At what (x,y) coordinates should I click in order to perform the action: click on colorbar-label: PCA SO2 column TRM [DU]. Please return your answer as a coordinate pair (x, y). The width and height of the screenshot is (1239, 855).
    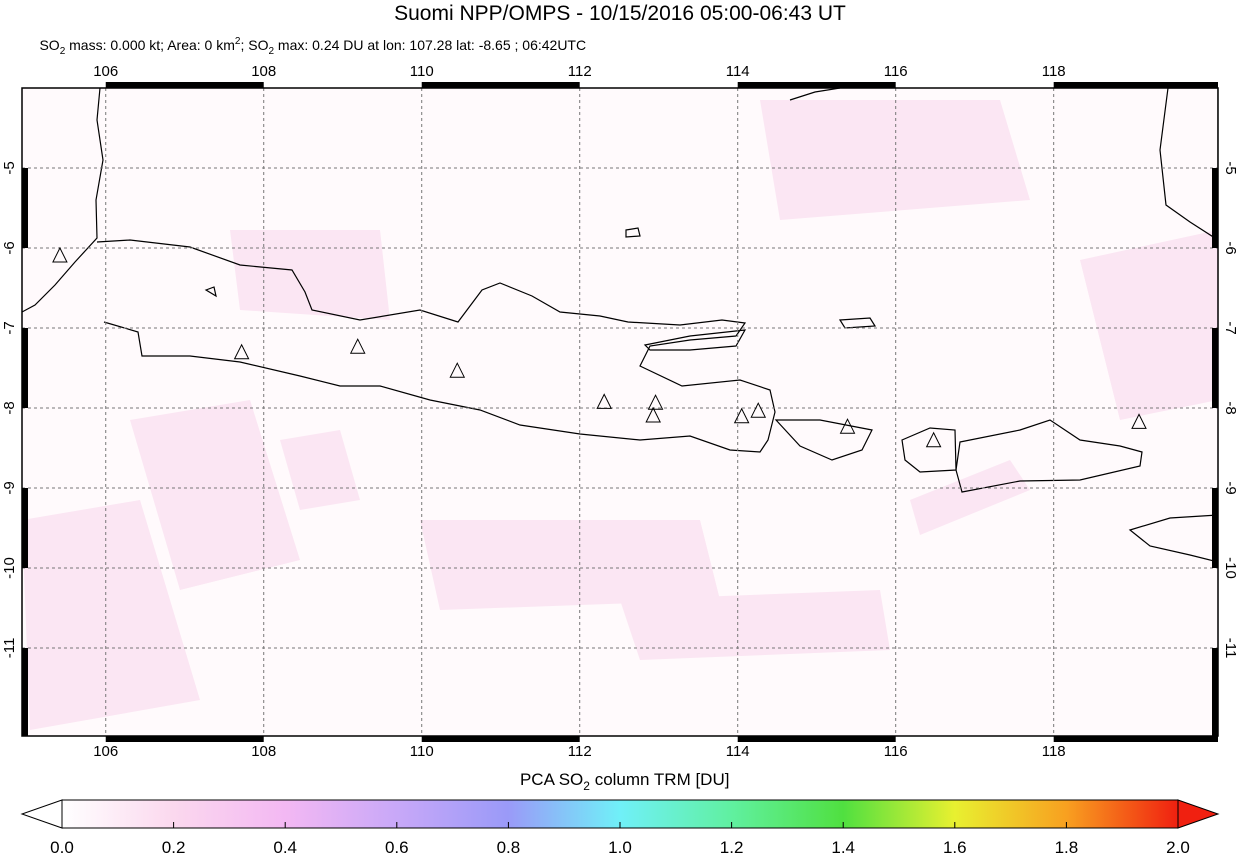
    Looking at the image, I should click on (619, 781).